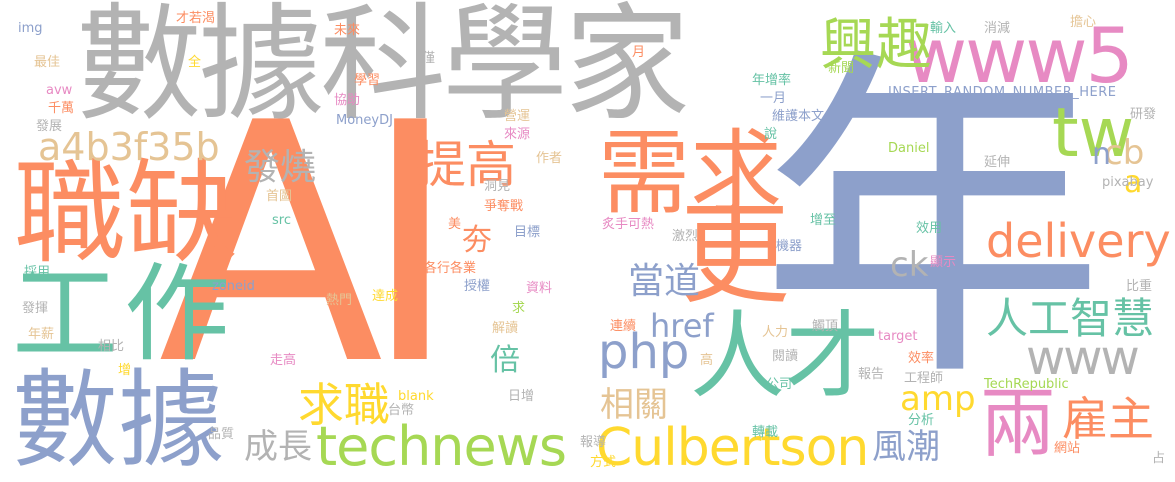 The image size is (1175, 482). Describe the element at coordinates (450, 268) in the screenshot. I see `word-gexing: 各行各業` at that location.